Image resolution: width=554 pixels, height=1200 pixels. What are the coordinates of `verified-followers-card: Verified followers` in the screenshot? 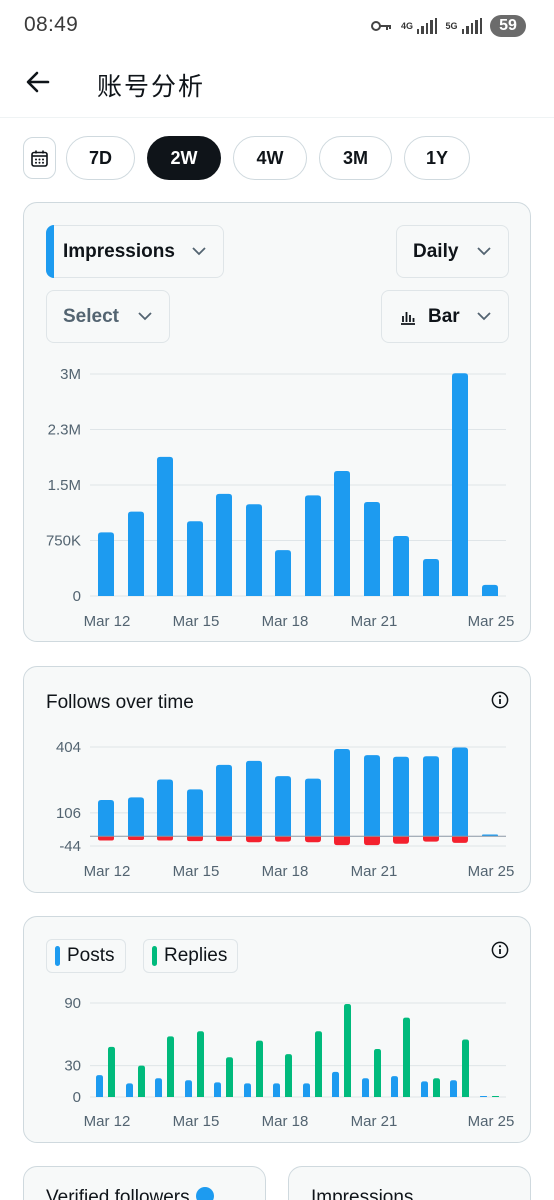 It's located at (144, 1183).